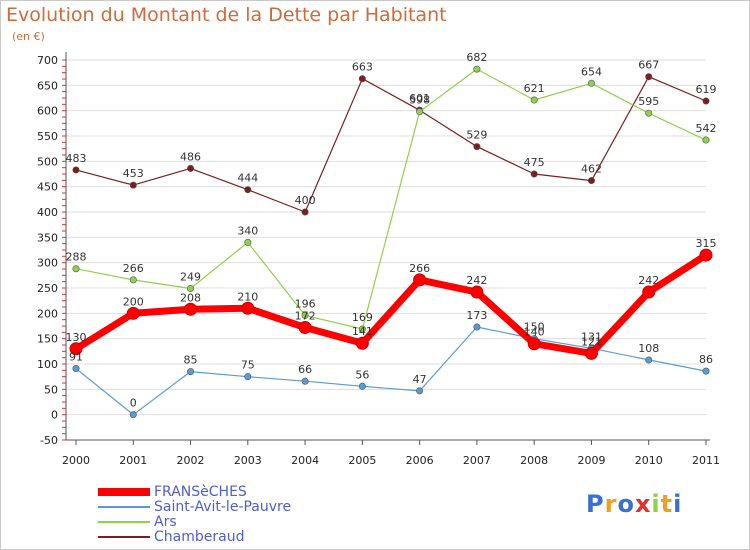 The image size is (750, 550). Describe the element at coordinates (476, 57) in the screenshot. I see `data-label: 682` at that location.